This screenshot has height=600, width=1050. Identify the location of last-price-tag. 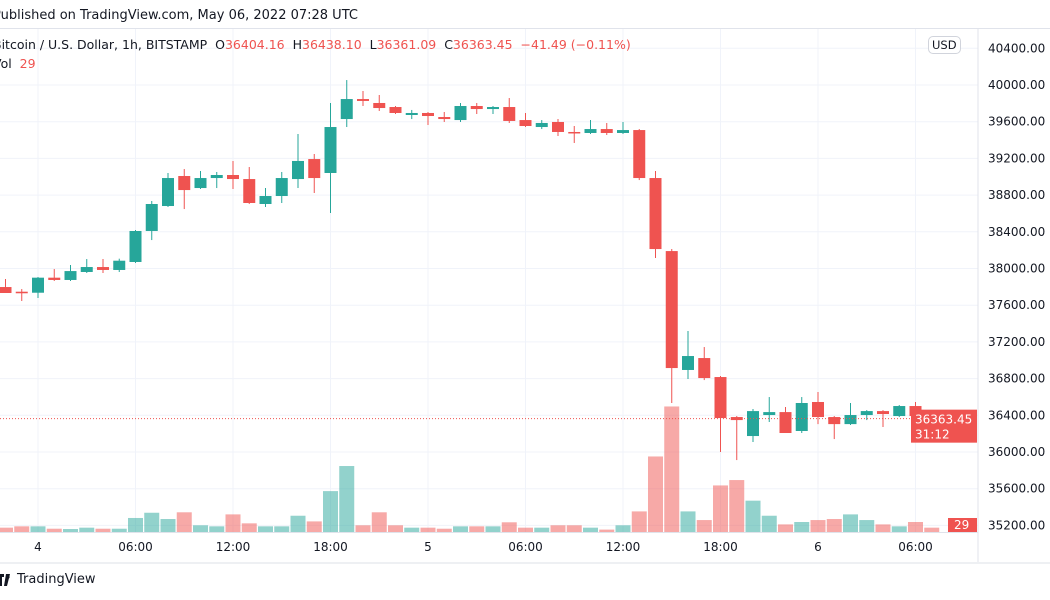
(944, 426).